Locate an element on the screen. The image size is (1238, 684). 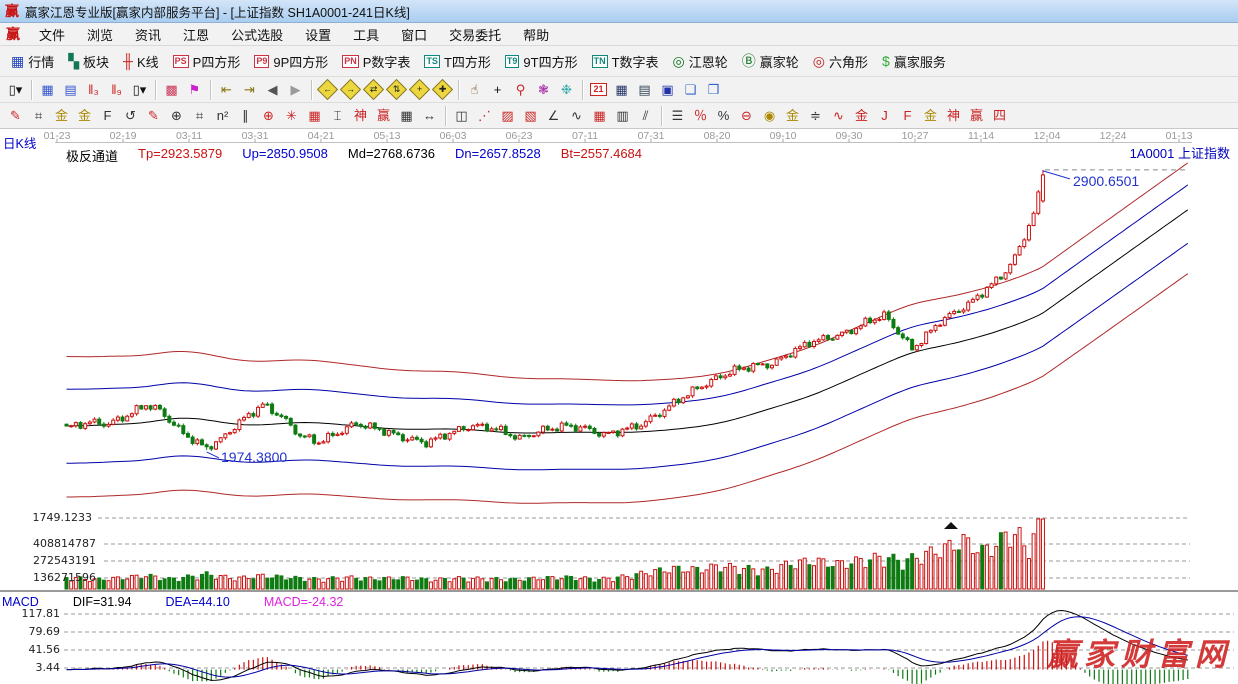
tool-diamond-swap: ⇄ is located at coordinates (373, 89).